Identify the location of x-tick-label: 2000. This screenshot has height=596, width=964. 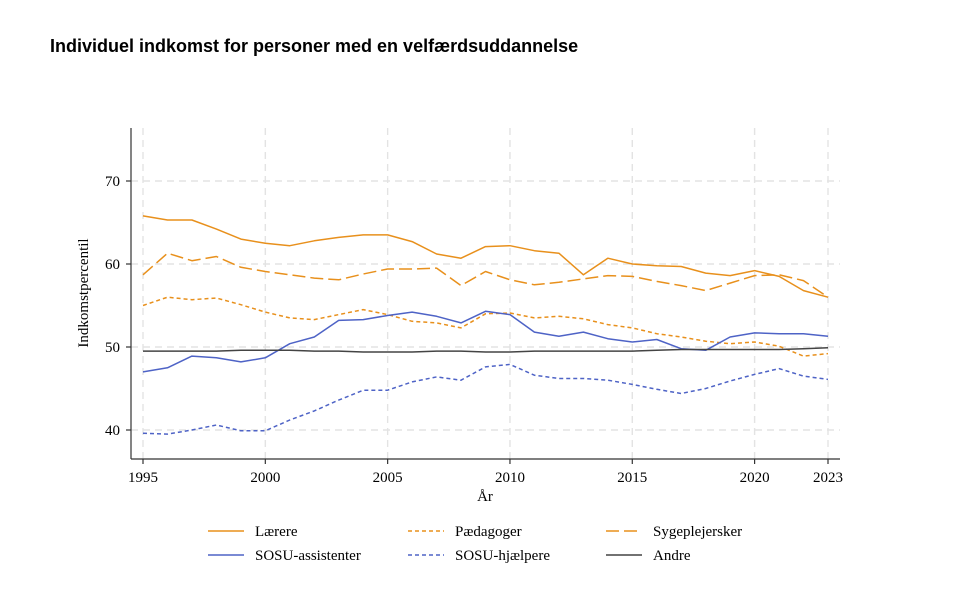
(265, 478).